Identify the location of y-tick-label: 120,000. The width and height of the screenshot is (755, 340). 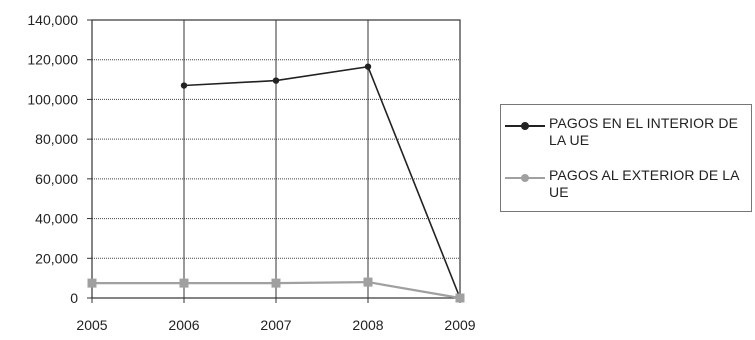
(52, 60).